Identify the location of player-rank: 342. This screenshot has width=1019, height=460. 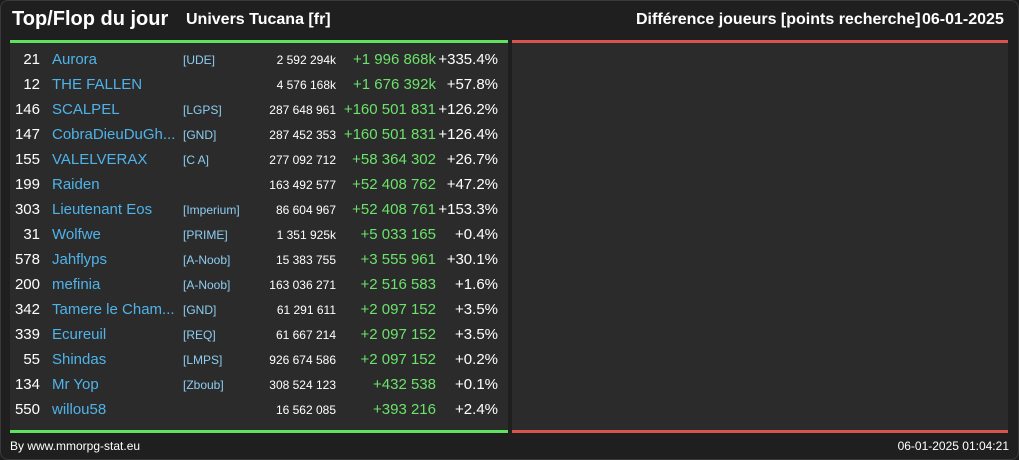
(27, 309).